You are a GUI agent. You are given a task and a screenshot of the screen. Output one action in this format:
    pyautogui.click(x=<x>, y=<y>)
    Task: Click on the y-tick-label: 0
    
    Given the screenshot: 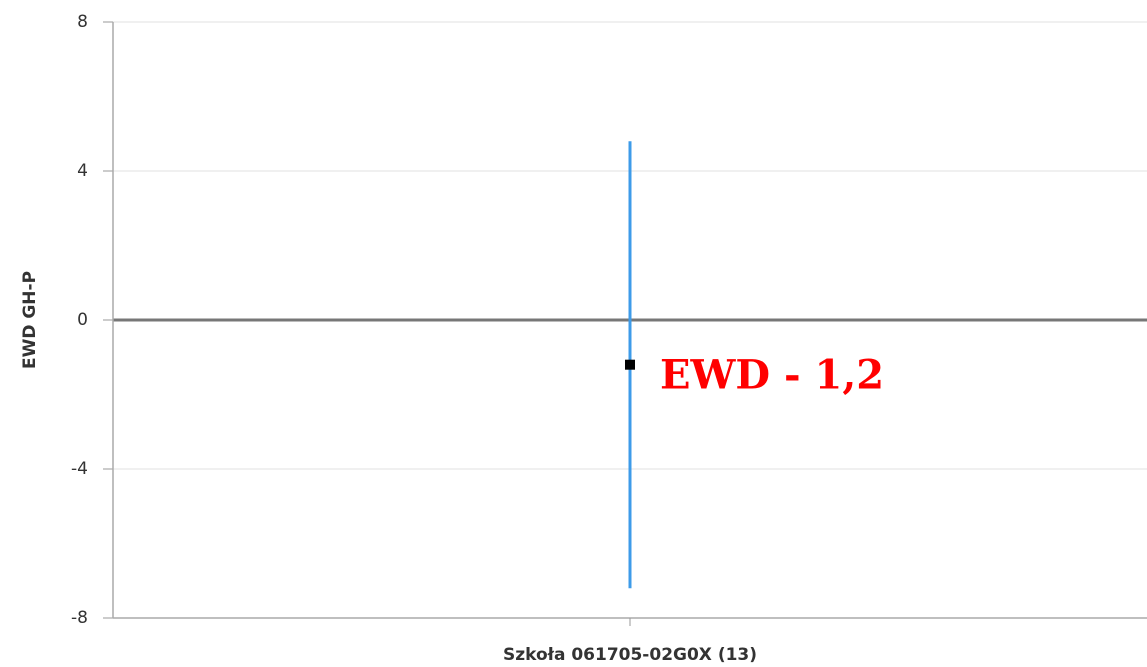 What is the action you would take?
    pyautogui.click(x=82, y=320)
    